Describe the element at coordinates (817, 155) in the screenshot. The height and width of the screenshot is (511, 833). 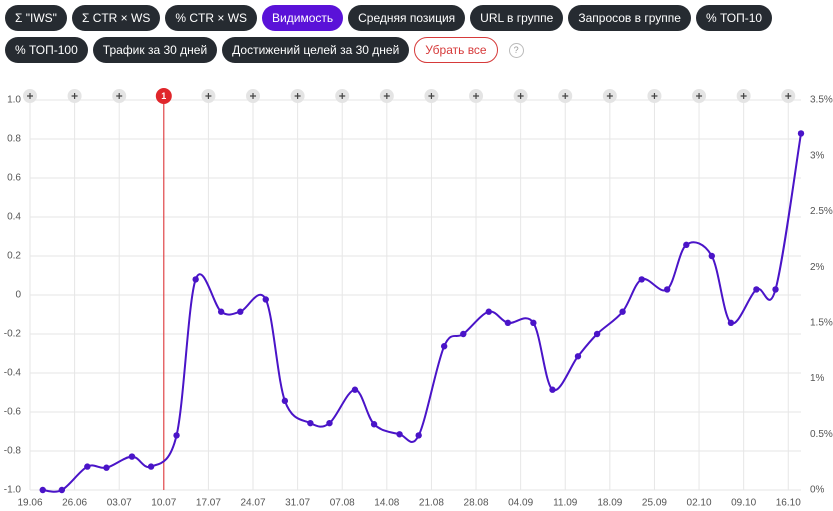
I see `y2-tick-label: 3%` at that location.